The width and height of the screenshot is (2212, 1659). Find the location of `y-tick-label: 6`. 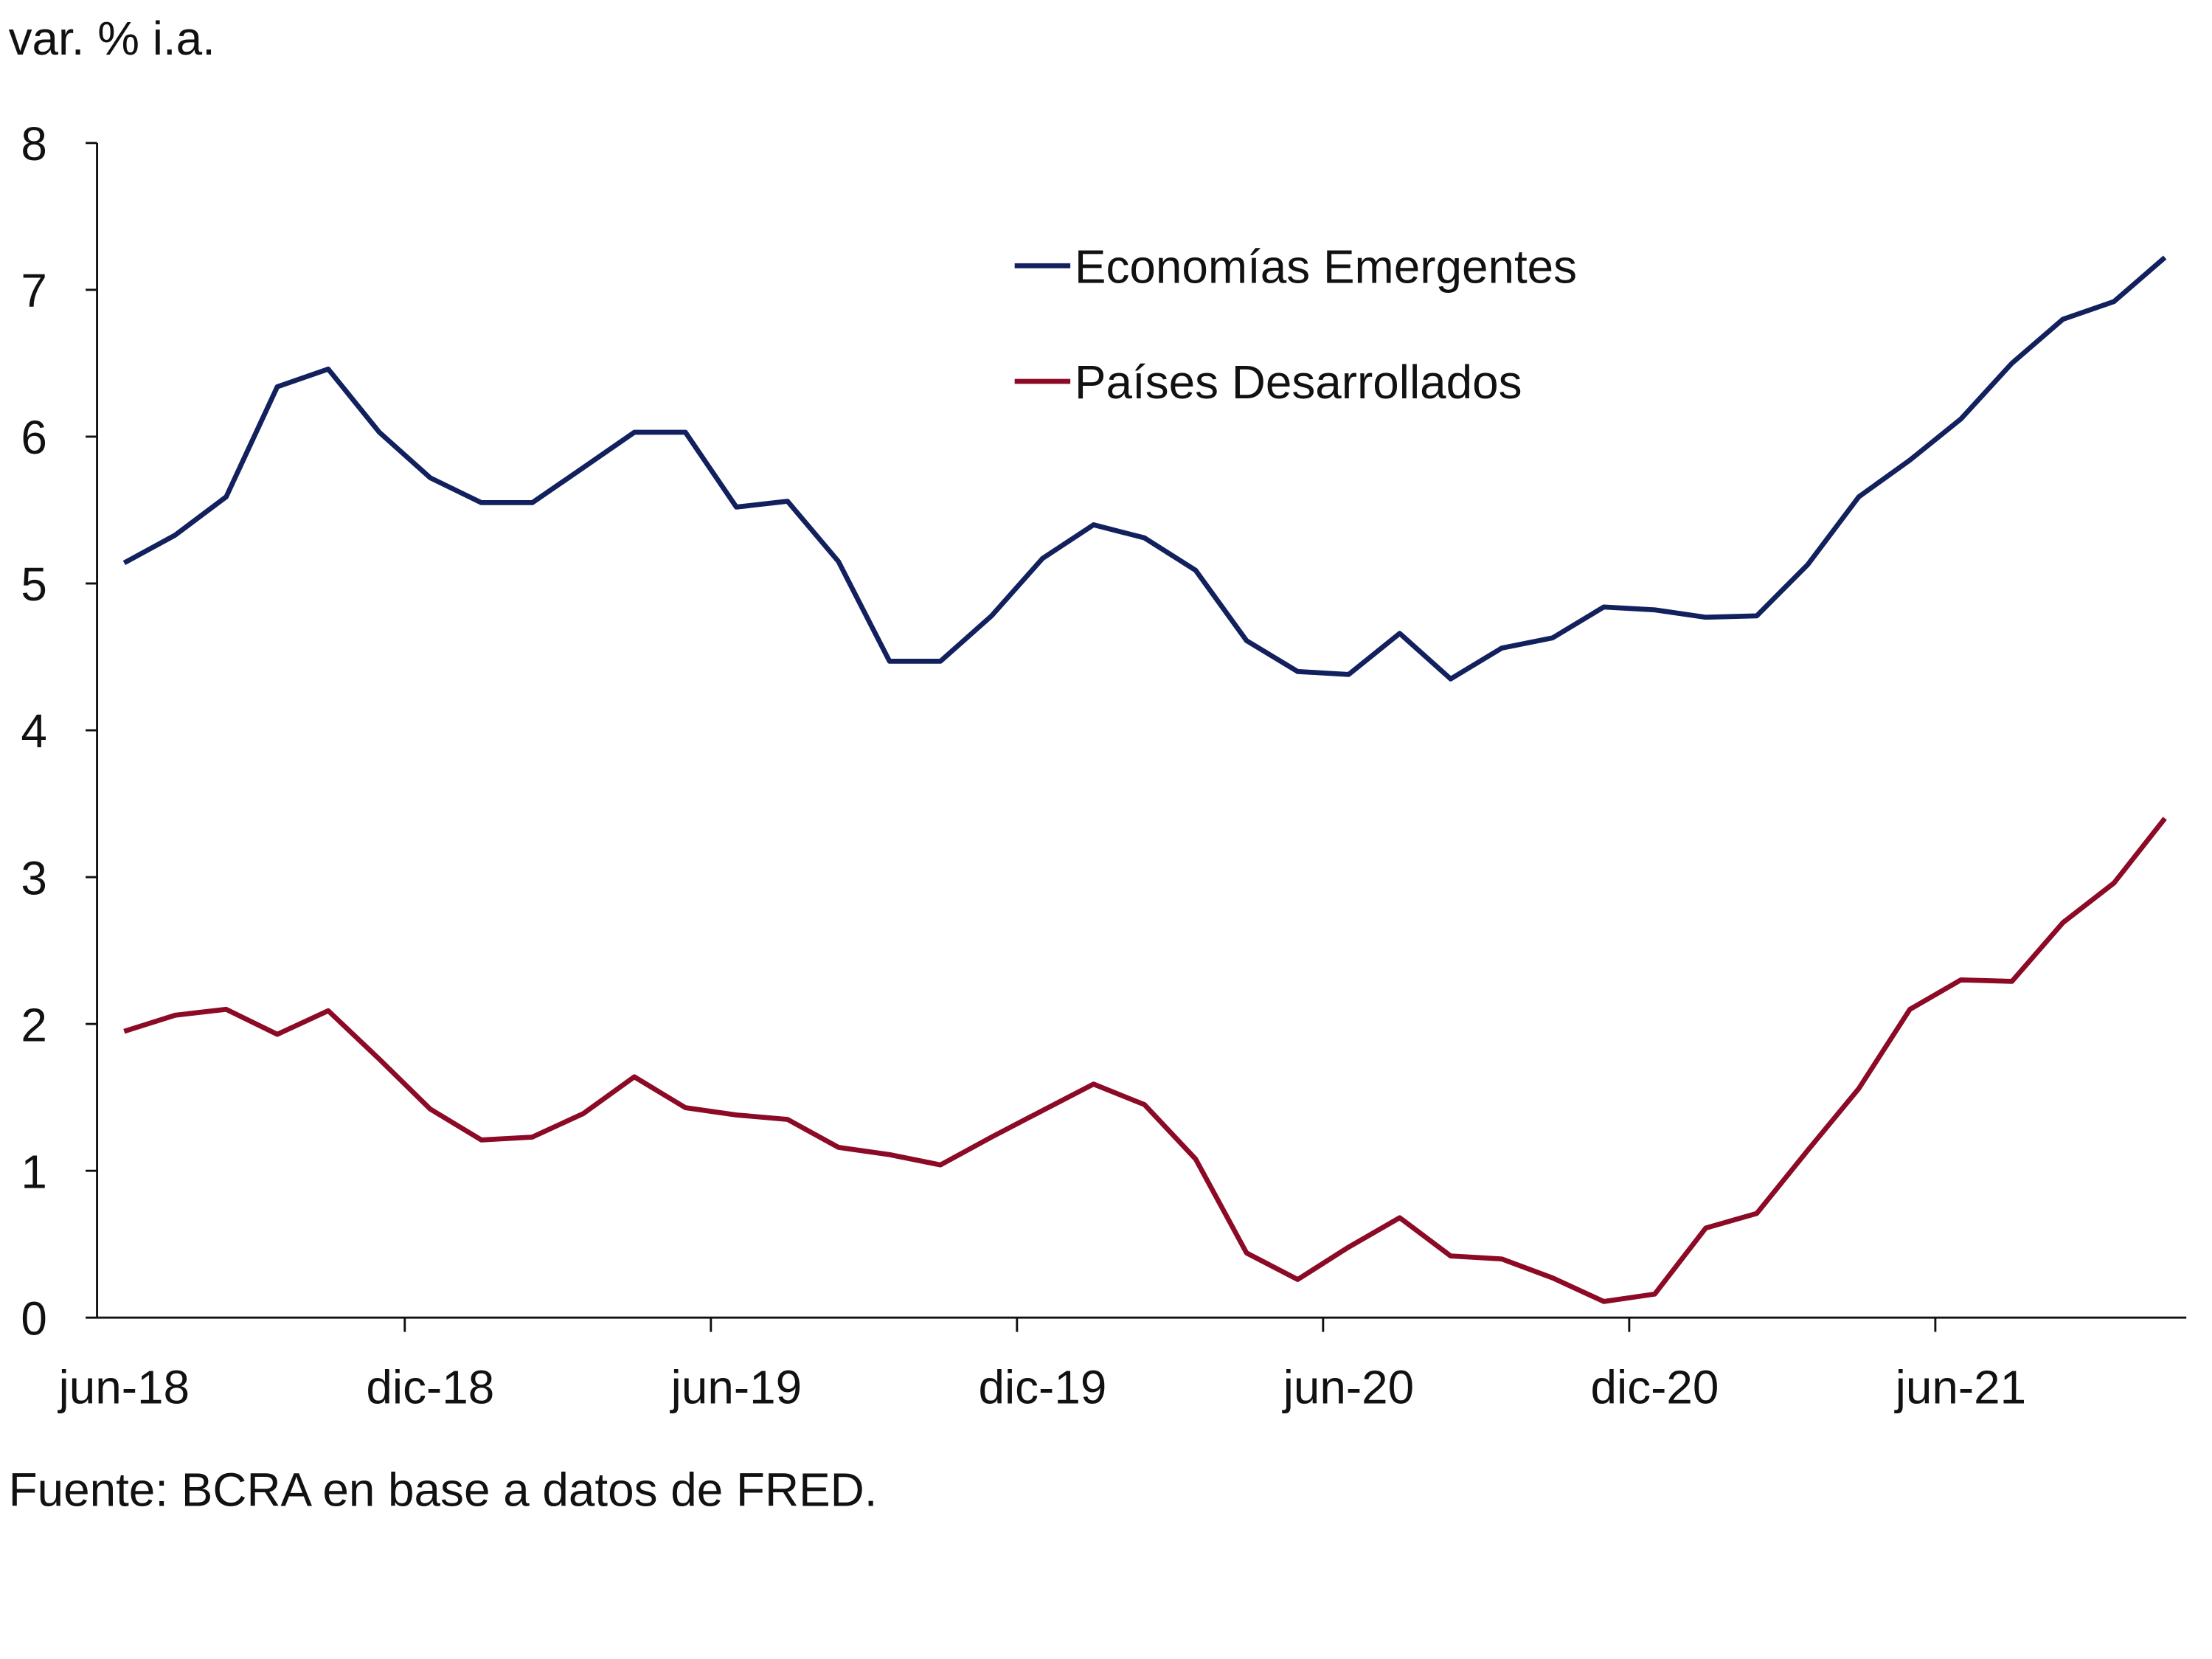

y-tick-label: 6 is located at coordinates (34, 437).